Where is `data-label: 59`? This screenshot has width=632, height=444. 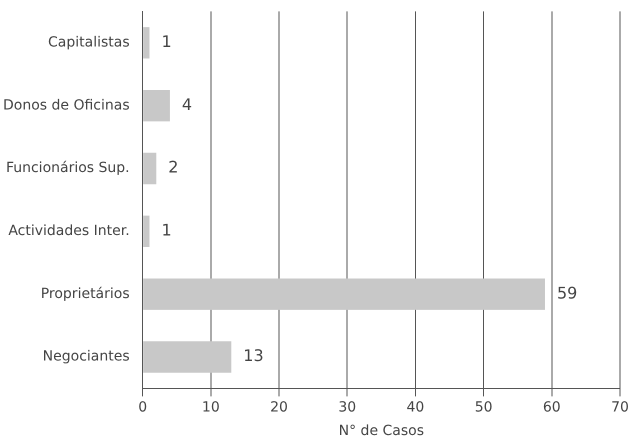 data-label: 59 is located at coordinates (567, 292).